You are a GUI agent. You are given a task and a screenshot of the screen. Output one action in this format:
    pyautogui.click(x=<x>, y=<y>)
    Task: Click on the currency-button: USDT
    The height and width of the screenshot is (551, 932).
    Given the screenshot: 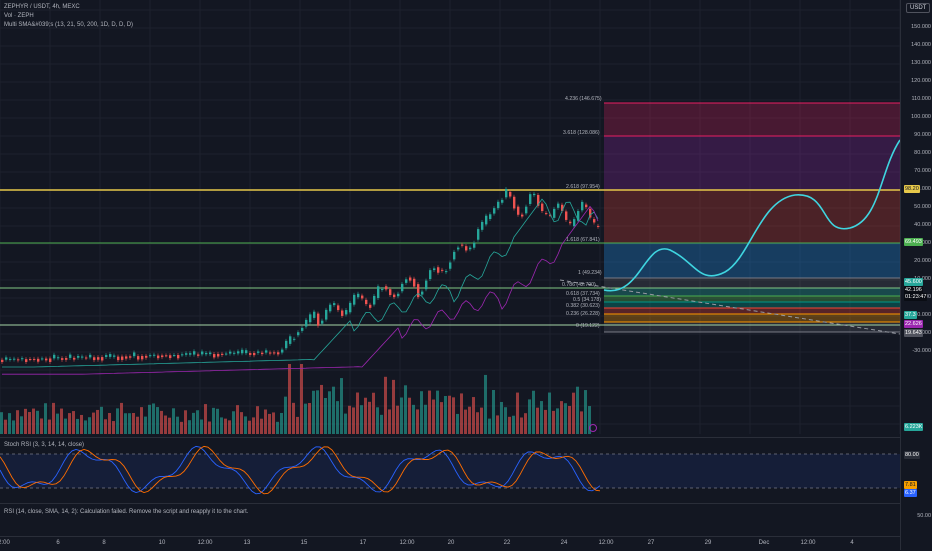 What is the action you would take?
    pyautogui.click(x=918, y=8)
    